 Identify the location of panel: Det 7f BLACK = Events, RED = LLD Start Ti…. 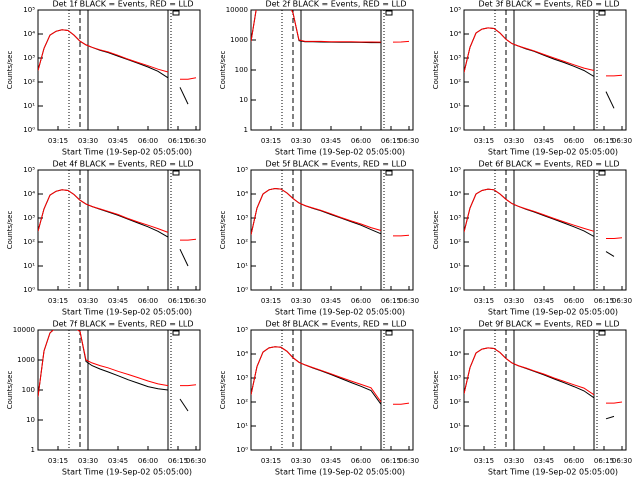
(106, 398).